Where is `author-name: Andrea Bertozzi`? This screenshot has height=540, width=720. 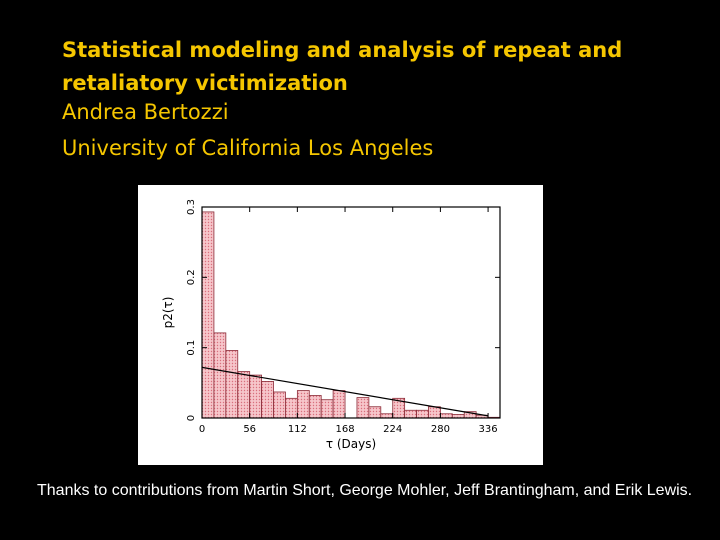
author-name: Andrea Bertozzi is located at coordinates (145, 112).